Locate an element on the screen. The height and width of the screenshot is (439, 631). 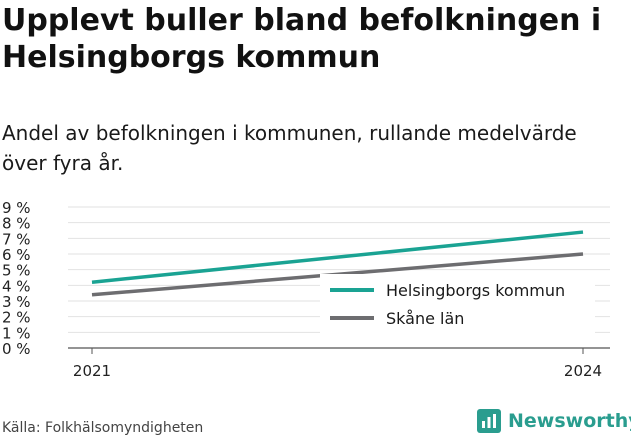
x-tick-label: 2024 is located at coordinates (583, 371).